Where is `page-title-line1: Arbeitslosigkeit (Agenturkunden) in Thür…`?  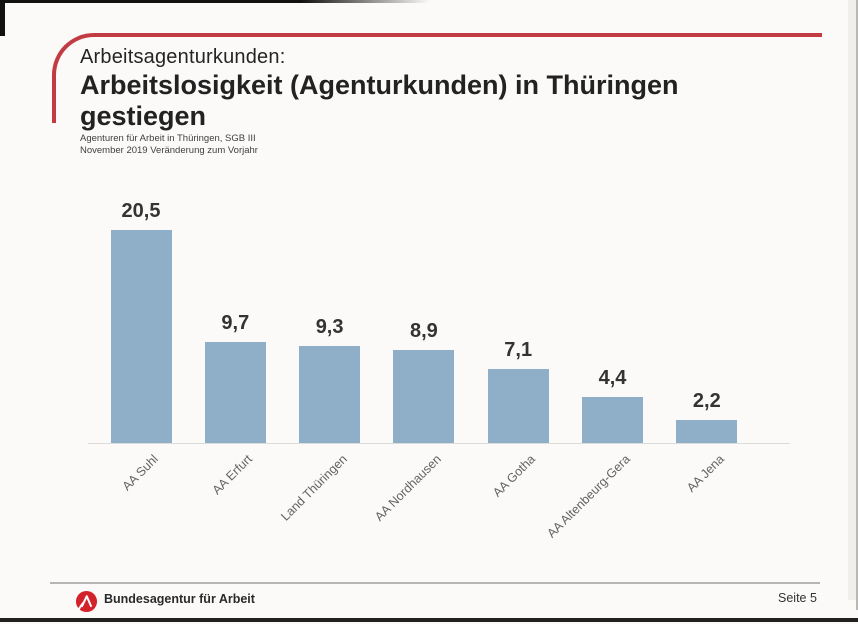
page-title-line1: Arbeitslosigkeit (Agenturkunden) in Thür… is located at coordinates (379, 85).